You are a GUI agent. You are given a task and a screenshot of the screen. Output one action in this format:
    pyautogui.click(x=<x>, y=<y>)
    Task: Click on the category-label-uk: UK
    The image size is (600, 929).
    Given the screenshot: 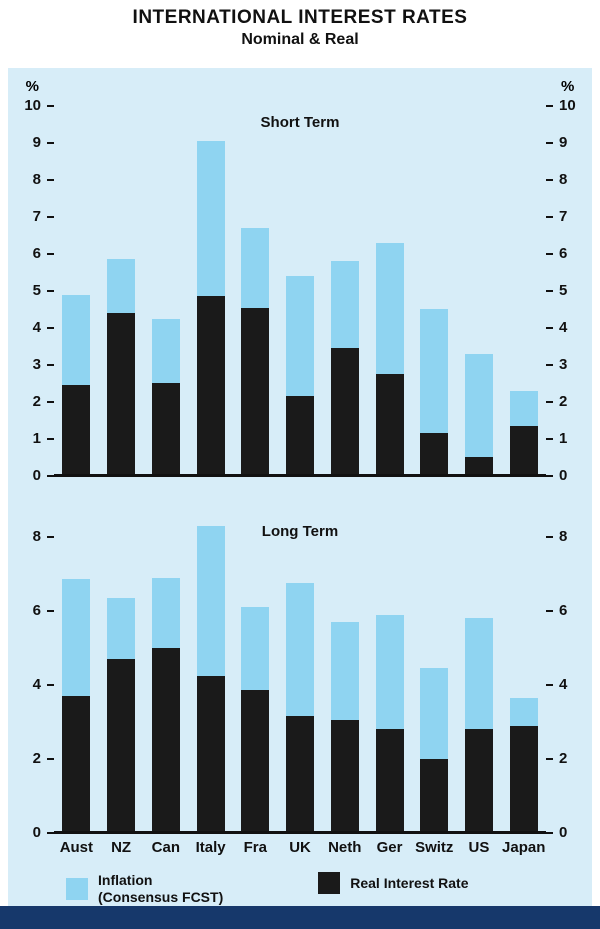 What is the action you would take?
    pyautogui.click(x=300, y=847)
    